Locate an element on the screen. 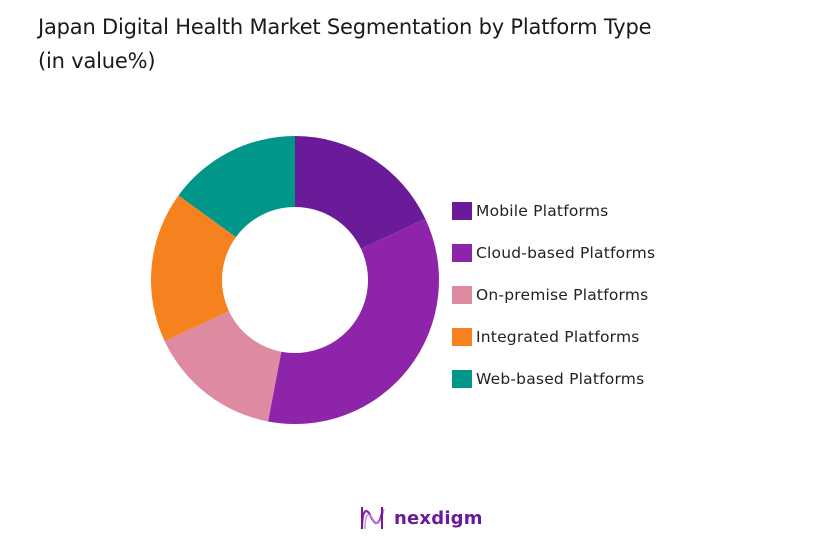 The height and width of the screenshot is (556, 820). legend-item-cloud: Cloud-based Platforms is located at coordinates (553, 253).